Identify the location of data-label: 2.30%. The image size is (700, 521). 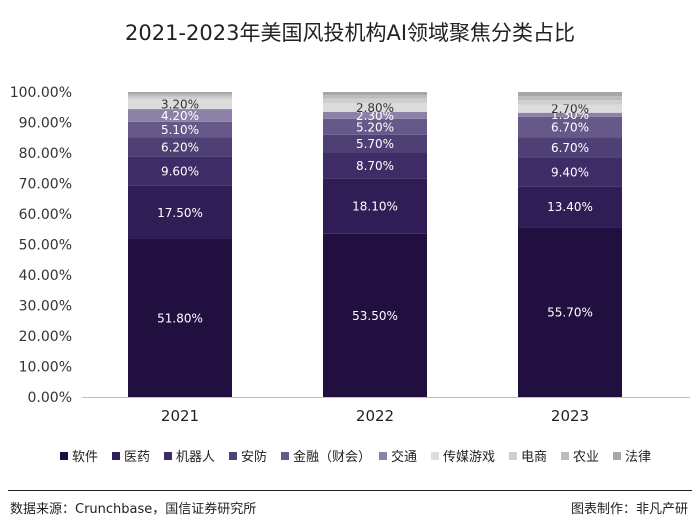
(375, 116).